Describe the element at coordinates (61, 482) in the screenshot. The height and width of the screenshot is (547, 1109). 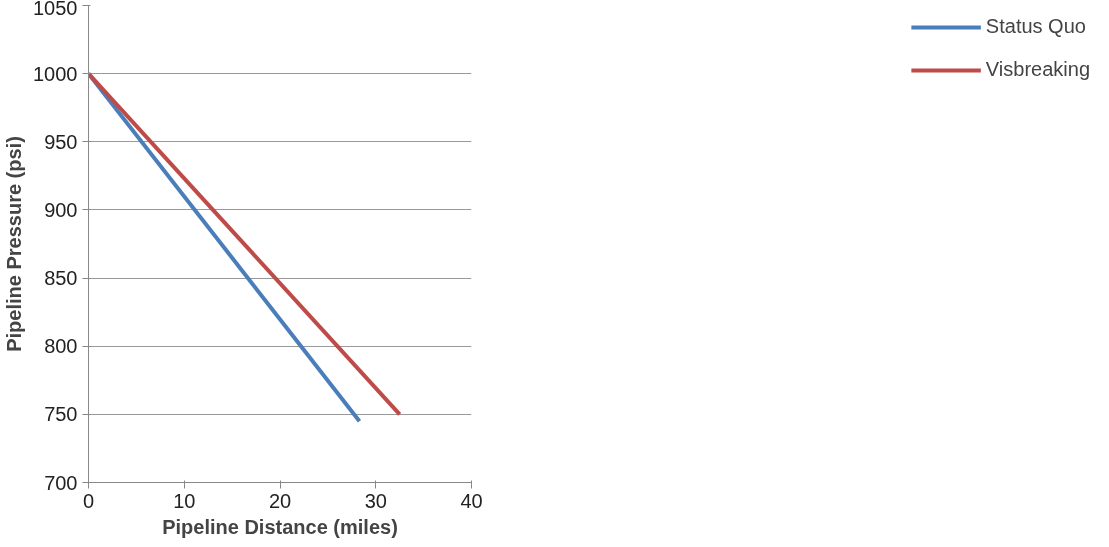
I see `y-tick-label: 700` at that location.